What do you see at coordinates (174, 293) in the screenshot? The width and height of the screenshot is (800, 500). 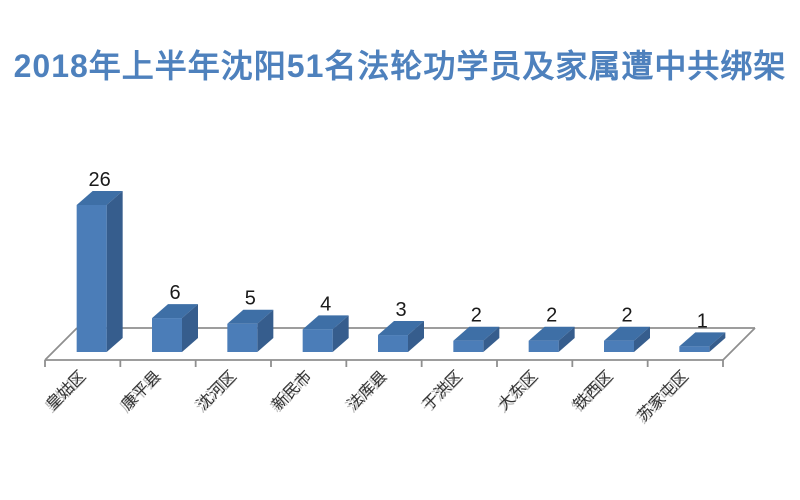 I see `value-label: 6` at bounding box center [174, 293].